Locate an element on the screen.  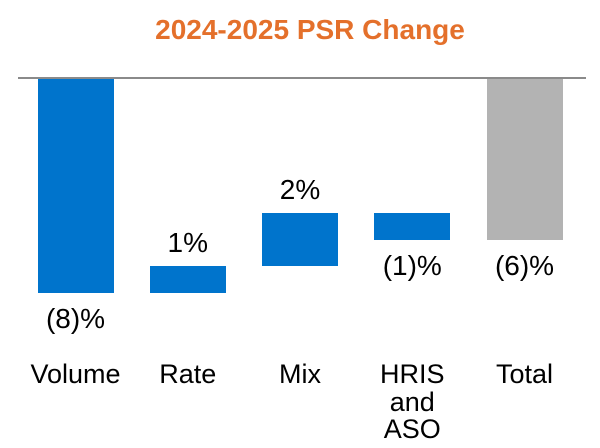
category-label-total: Total is located at coordinates (524, 374).